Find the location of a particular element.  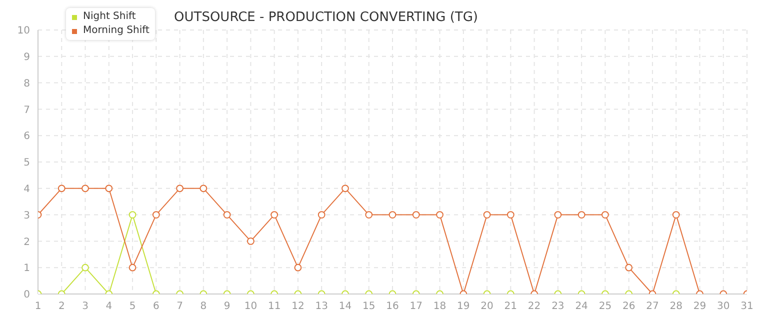

x-tick-label: 11 is located at coordinates (274, 306).